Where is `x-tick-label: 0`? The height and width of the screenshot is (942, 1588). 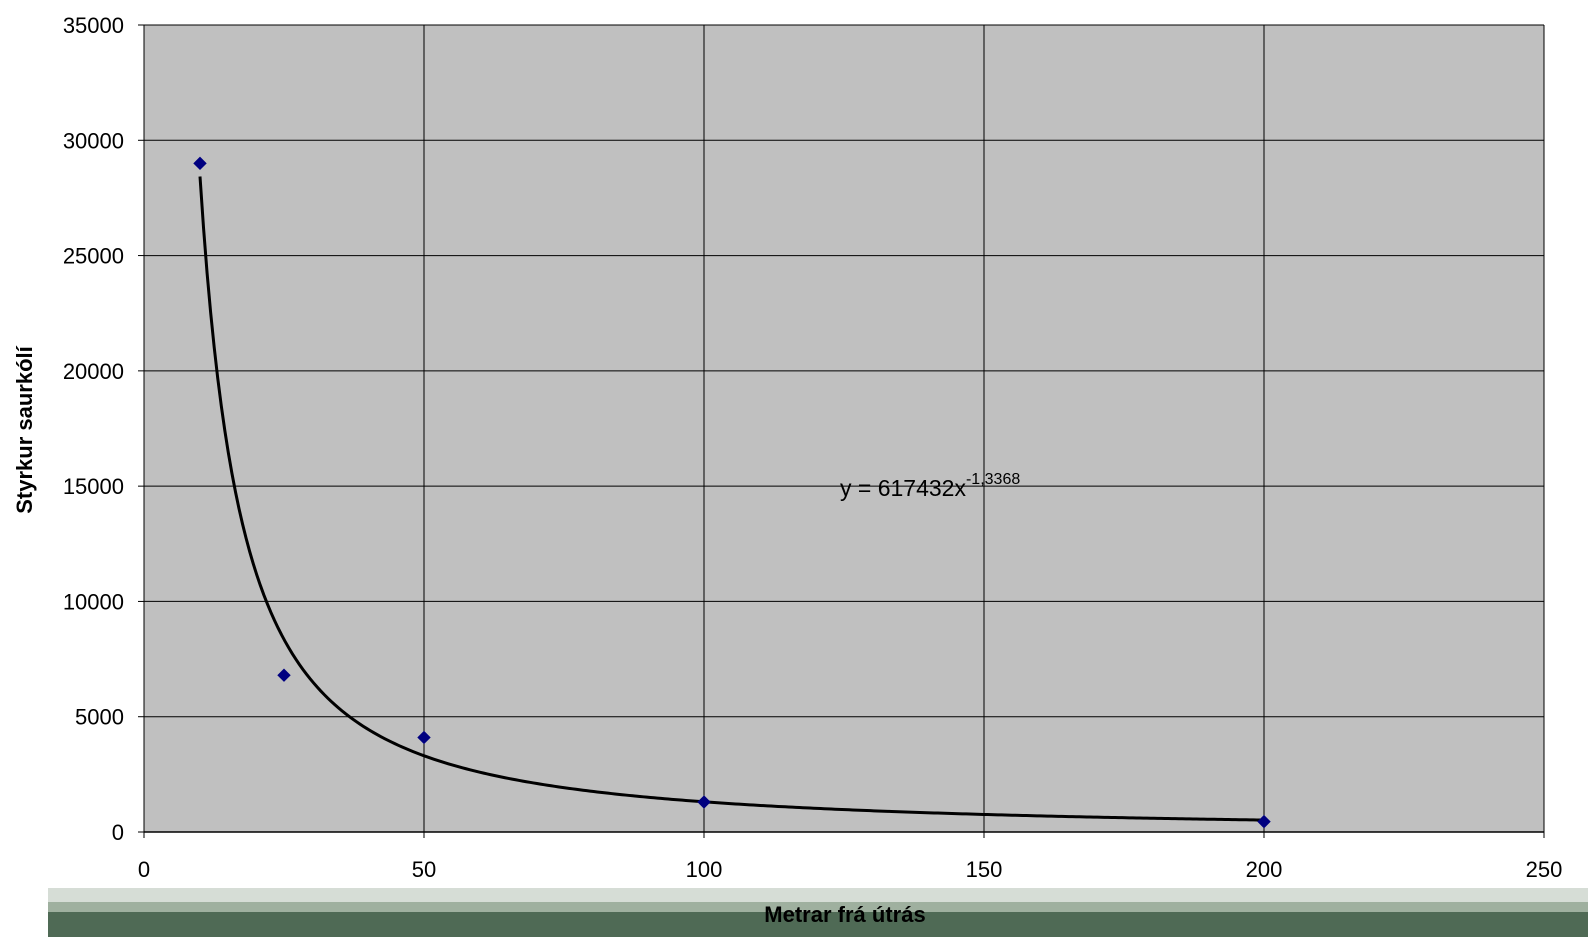
x-tick-label: 0 is located at coordinates (144, 869).